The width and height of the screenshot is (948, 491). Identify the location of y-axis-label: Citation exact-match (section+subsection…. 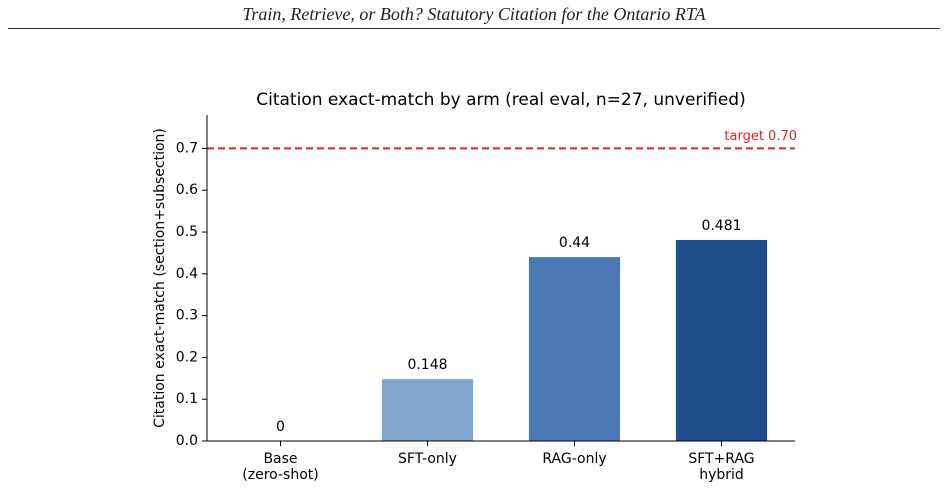
(160, 278).